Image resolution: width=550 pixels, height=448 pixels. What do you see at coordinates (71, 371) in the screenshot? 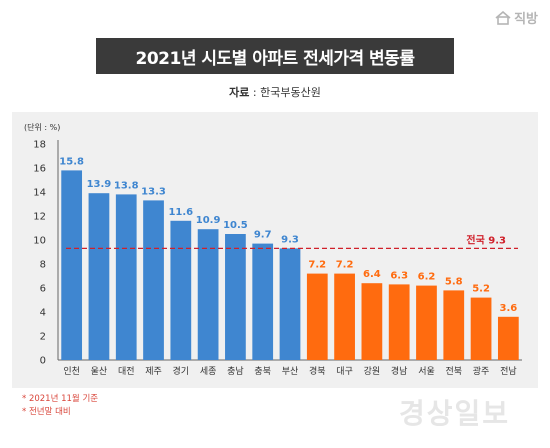
I see `category-label: 인천` at bounding box center [71, 371].